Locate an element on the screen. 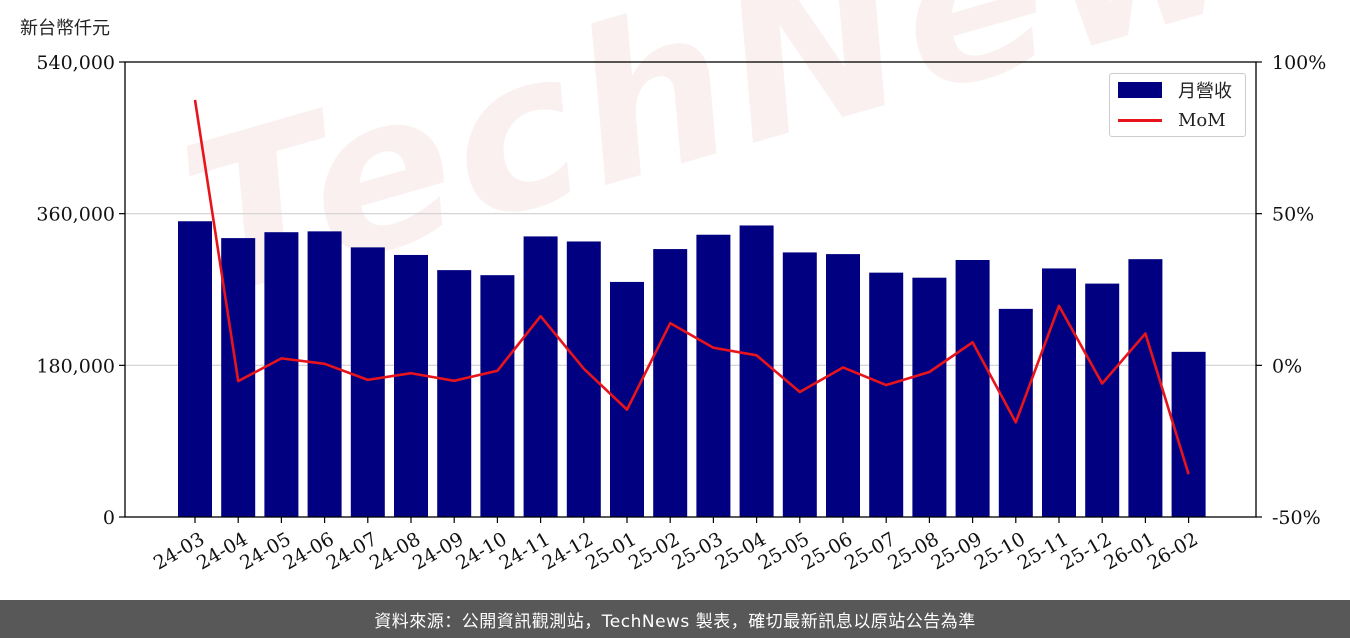 The width and height of the screenshot is (1350, 638). left-y-axis: 0 180,000 360,000 540,000 is located at coordinates (80, 290).